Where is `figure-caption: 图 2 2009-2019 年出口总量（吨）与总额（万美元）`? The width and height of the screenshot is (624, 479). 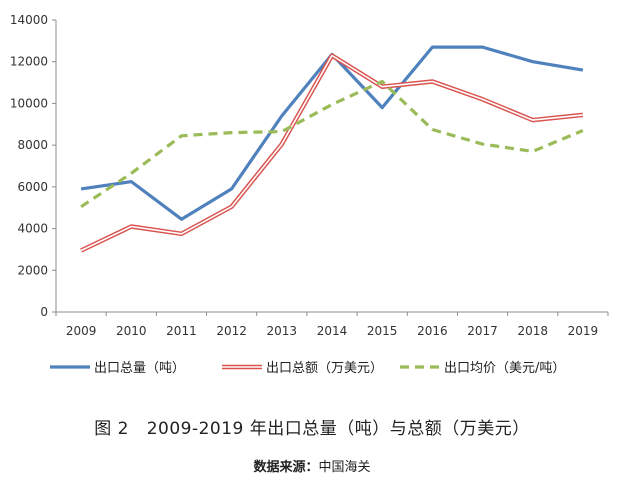
figure-caption: 图 2 2009-2019 年出口总量（吨）与总额（万美元） is located at coordinates (312, 426).